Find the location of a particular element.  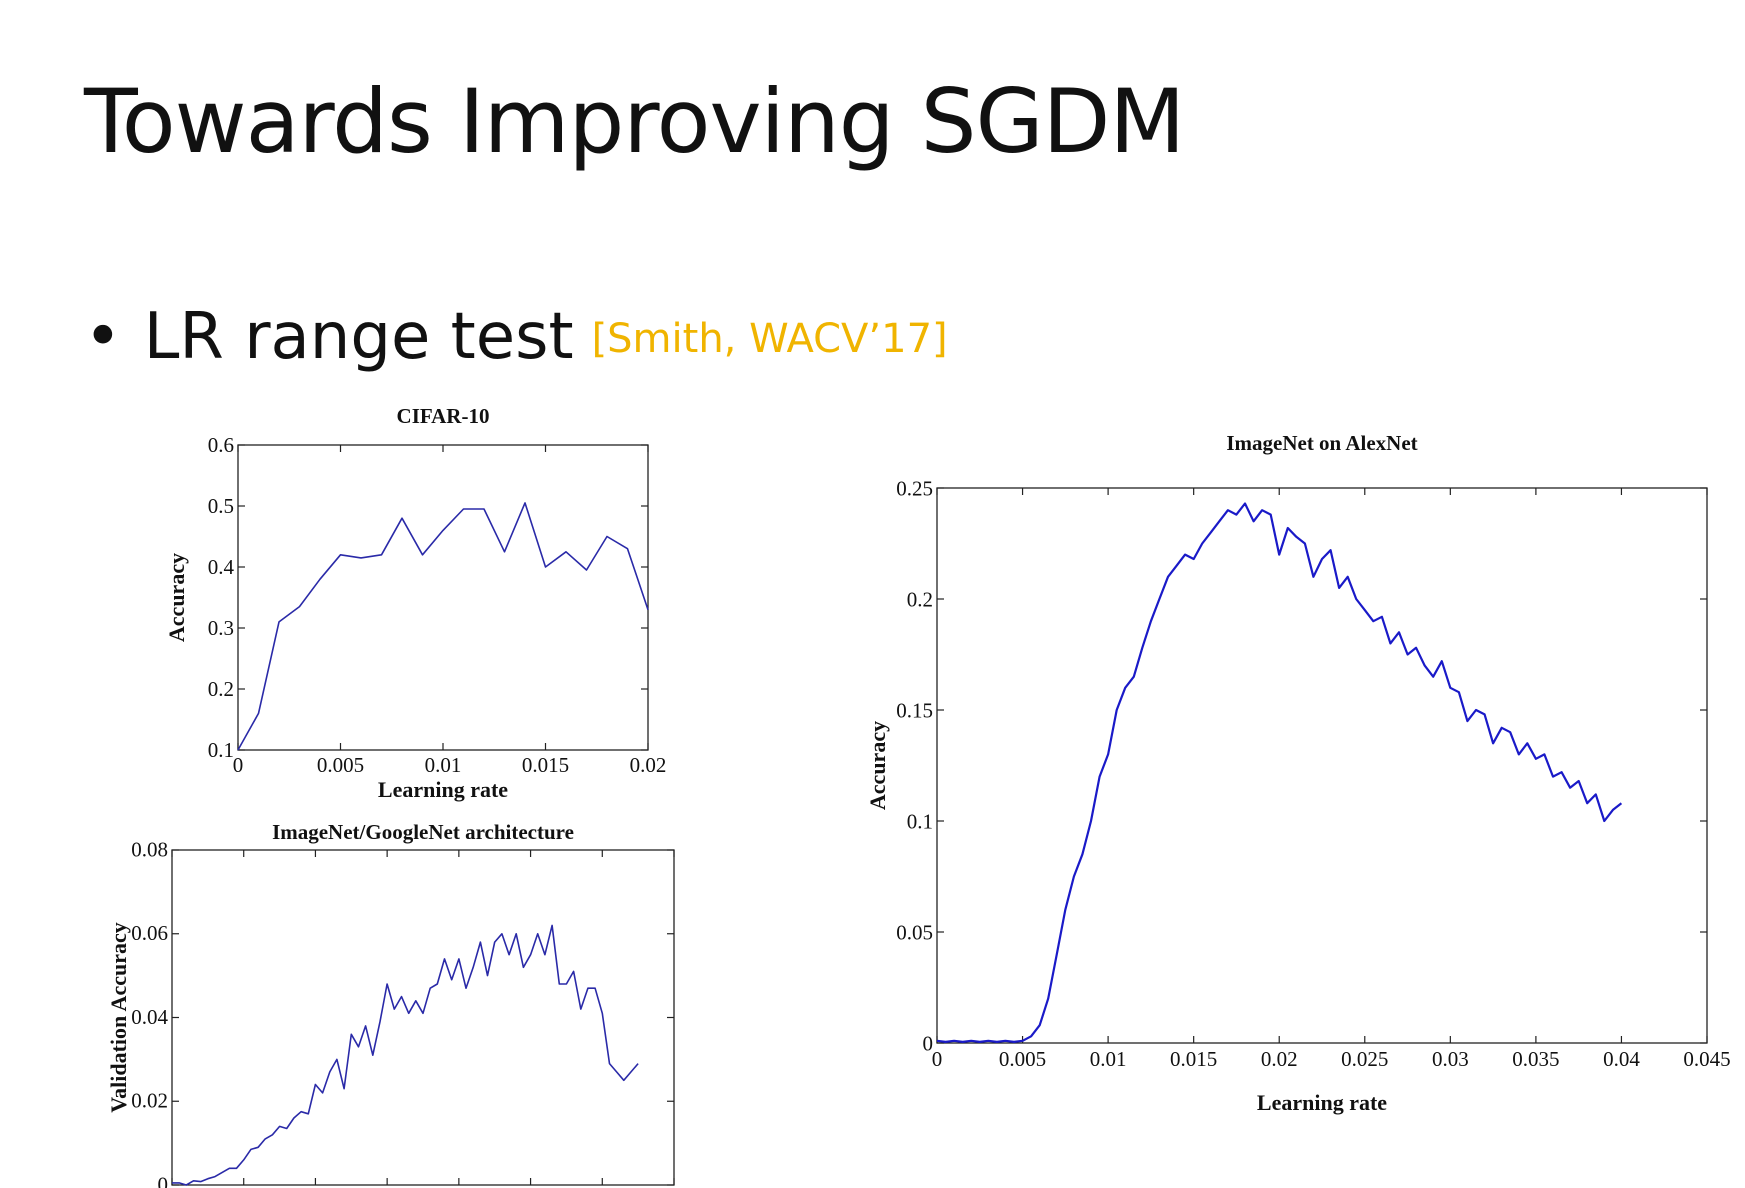

bullet-item: • LR range test [Smith, WACV’17] is located at coordinates (516, 337).